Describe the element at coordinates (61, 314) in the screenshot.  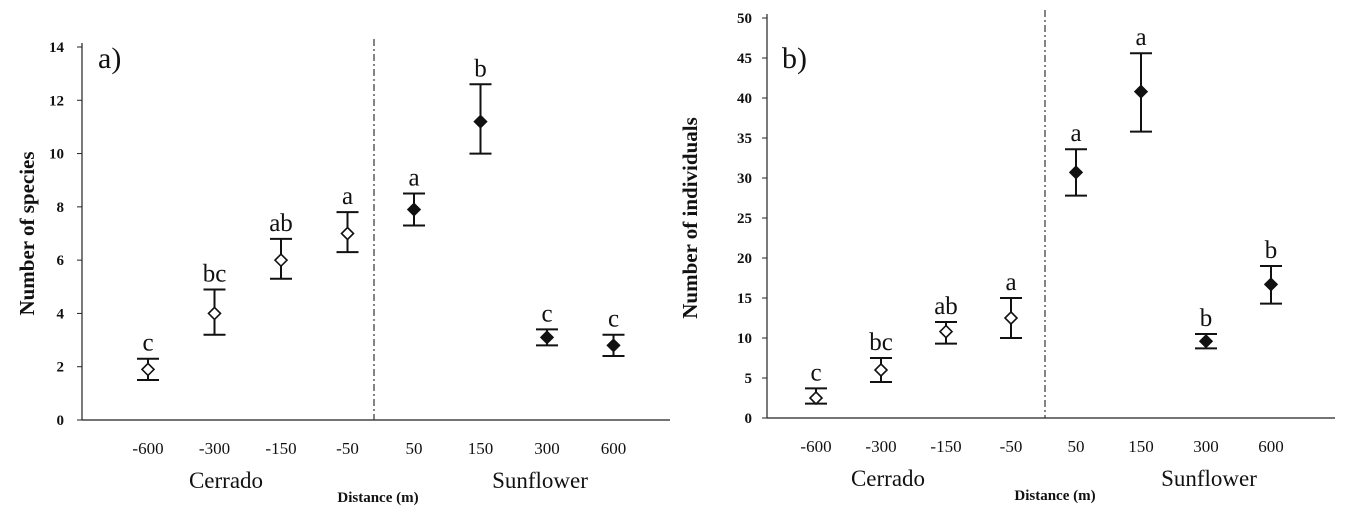
I see `y-tick-label: 4` at that location.